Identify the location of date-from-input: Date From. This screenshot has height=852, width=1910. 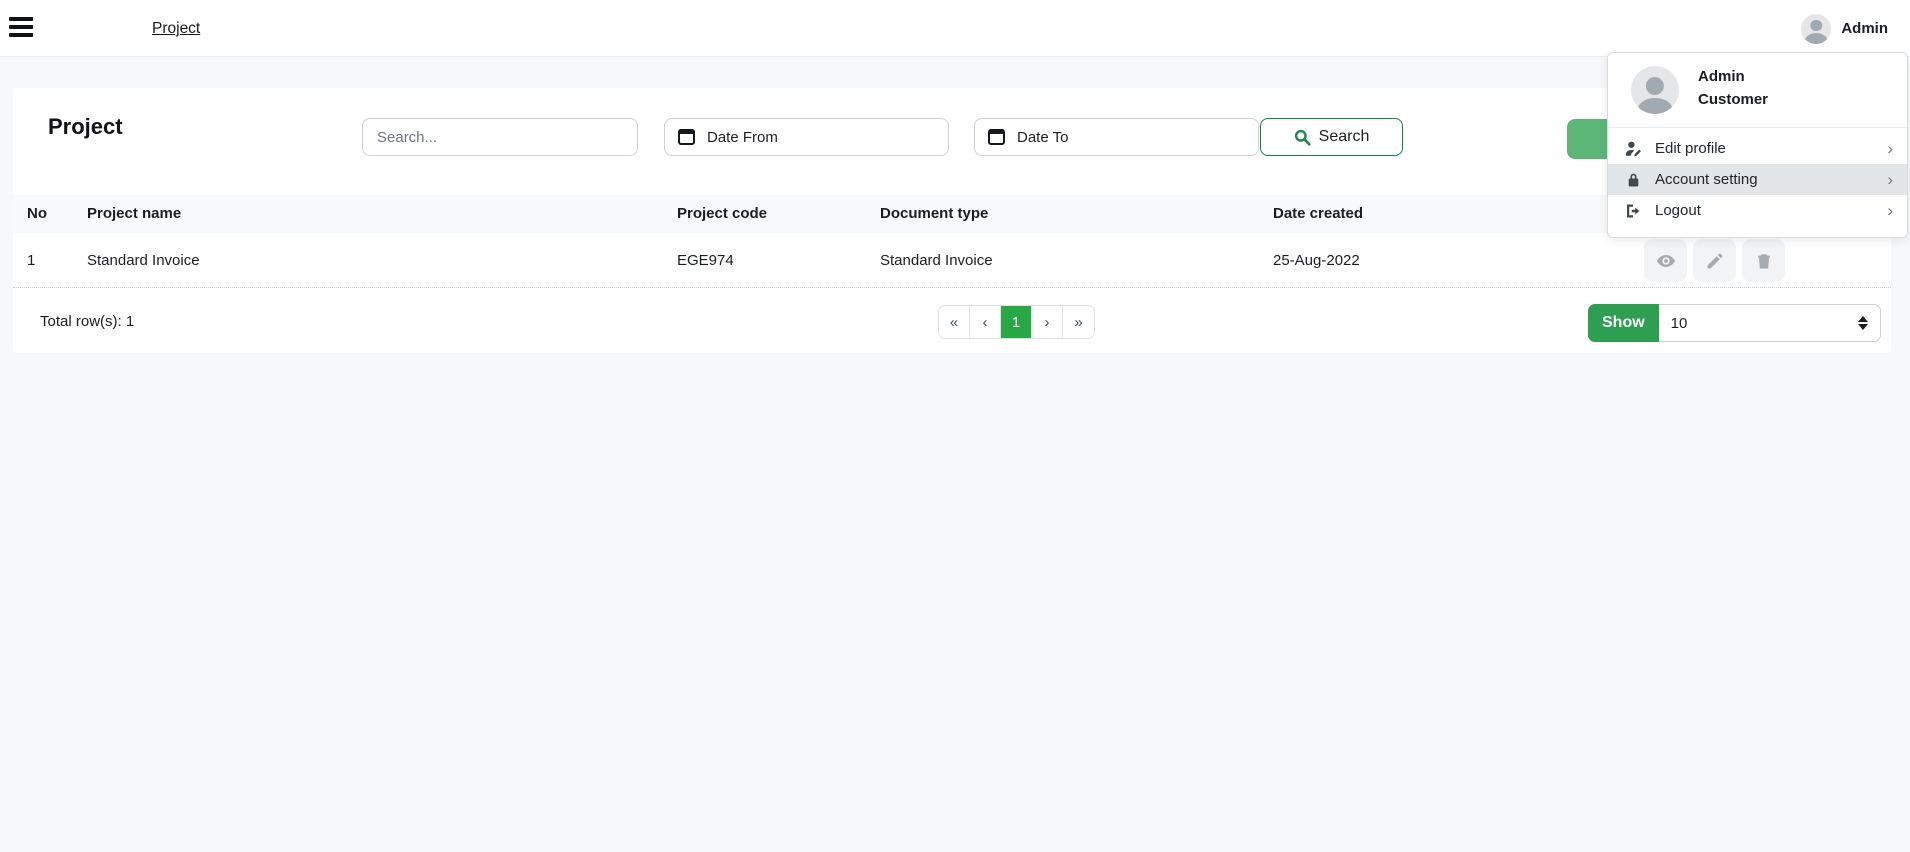
(806, 137).